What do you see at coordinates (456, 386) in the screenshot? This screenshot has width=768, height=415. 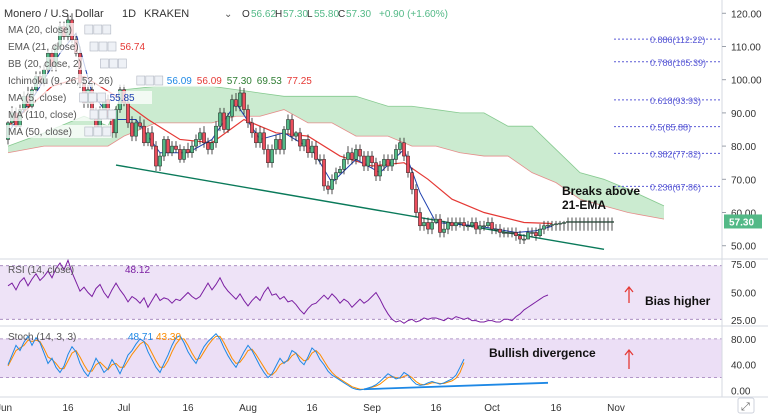 I see `divergence-line` at bounding box center [456, 386].